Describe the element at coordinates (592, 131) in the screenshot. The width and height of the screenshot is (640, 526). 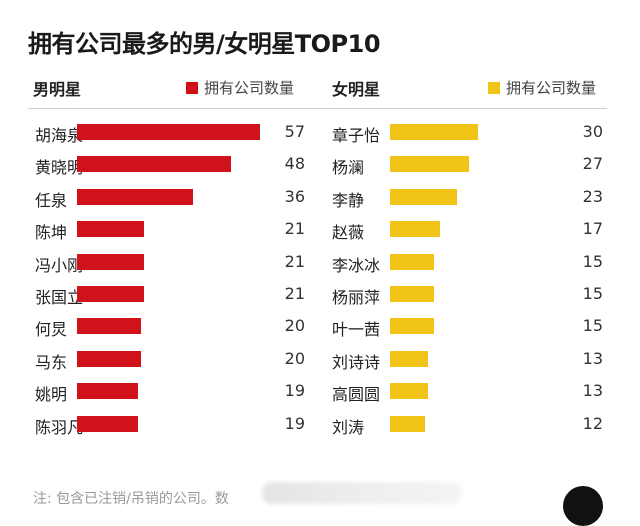
I see `female-value-label: 30` at that location.